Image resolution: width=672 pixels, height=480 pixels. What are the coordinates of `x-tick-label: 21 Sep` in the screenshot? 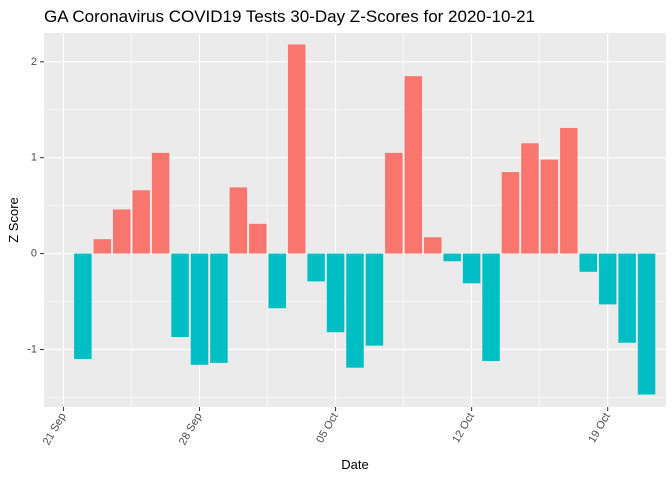 It's located at (55, 429).